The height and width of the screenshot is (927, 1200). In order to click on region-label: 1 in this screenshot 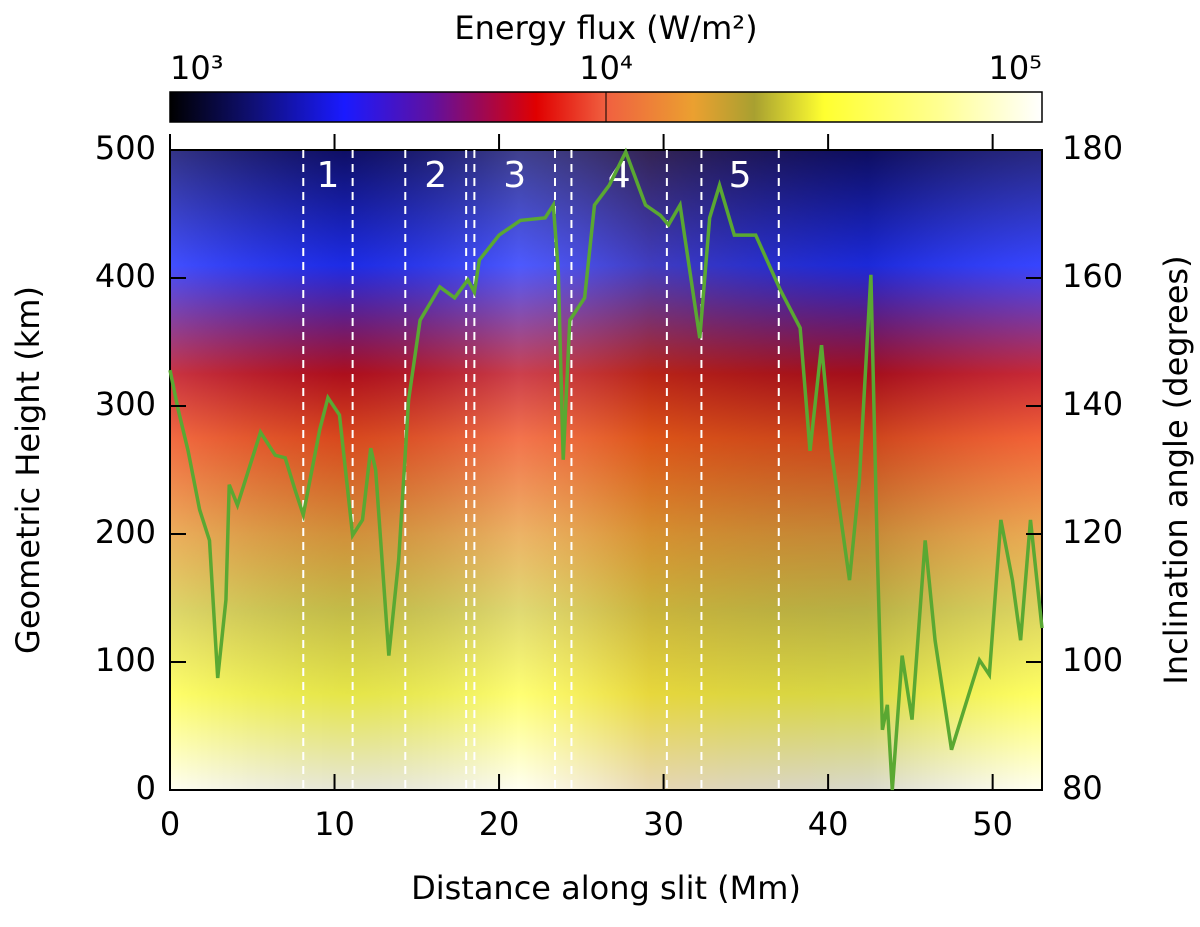, I will do `click(327, 175)`.